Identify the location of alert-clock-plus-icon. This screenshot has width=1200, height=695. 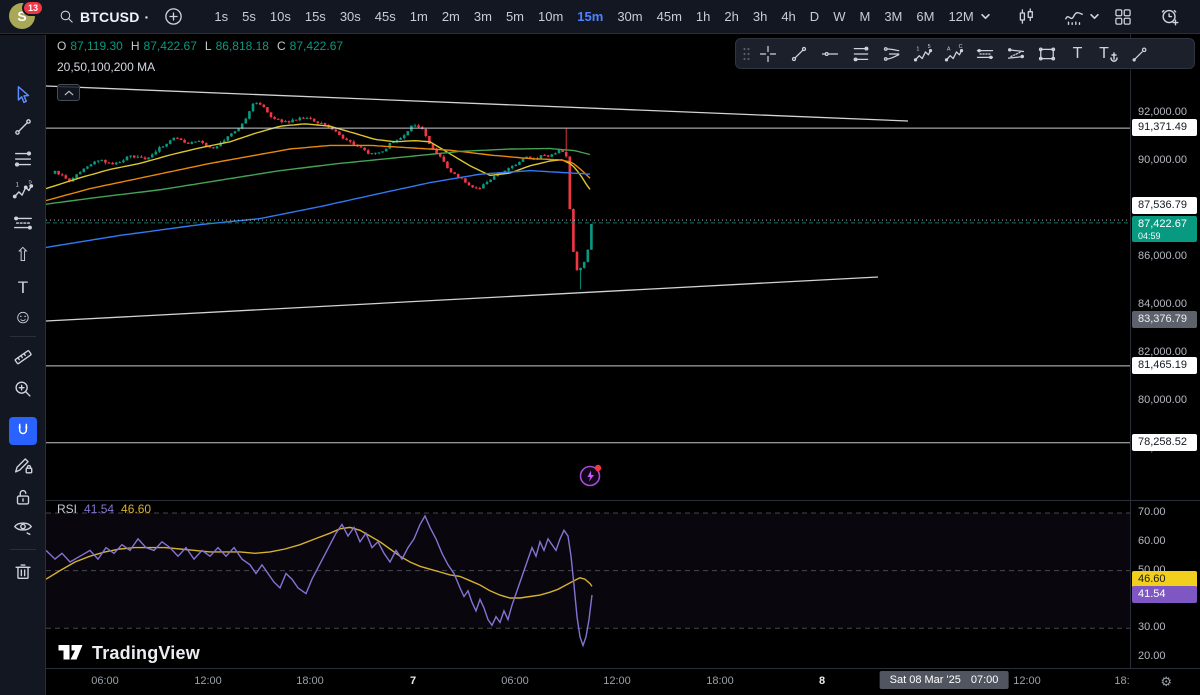
(1170, 17).